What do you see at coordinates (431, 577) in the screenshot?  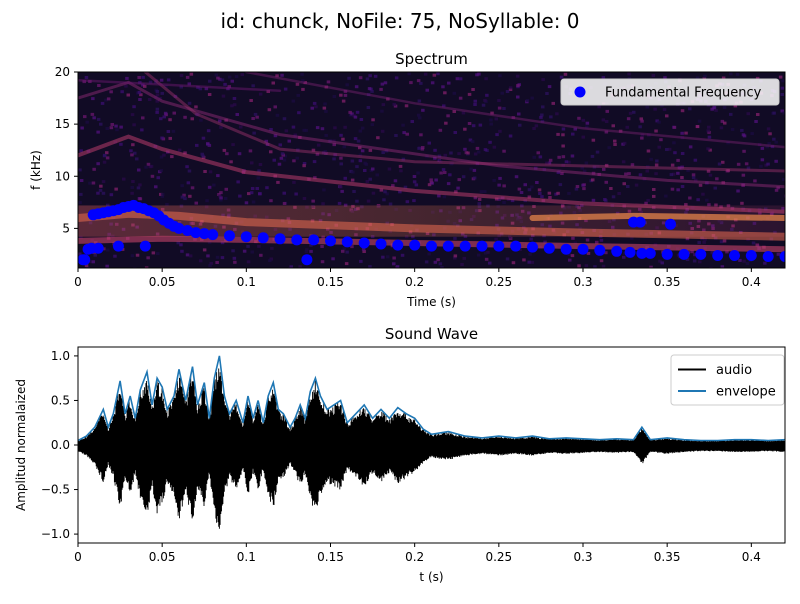 I see `sound-wave-x-label: t (s)` at bounding box center [431, 577].